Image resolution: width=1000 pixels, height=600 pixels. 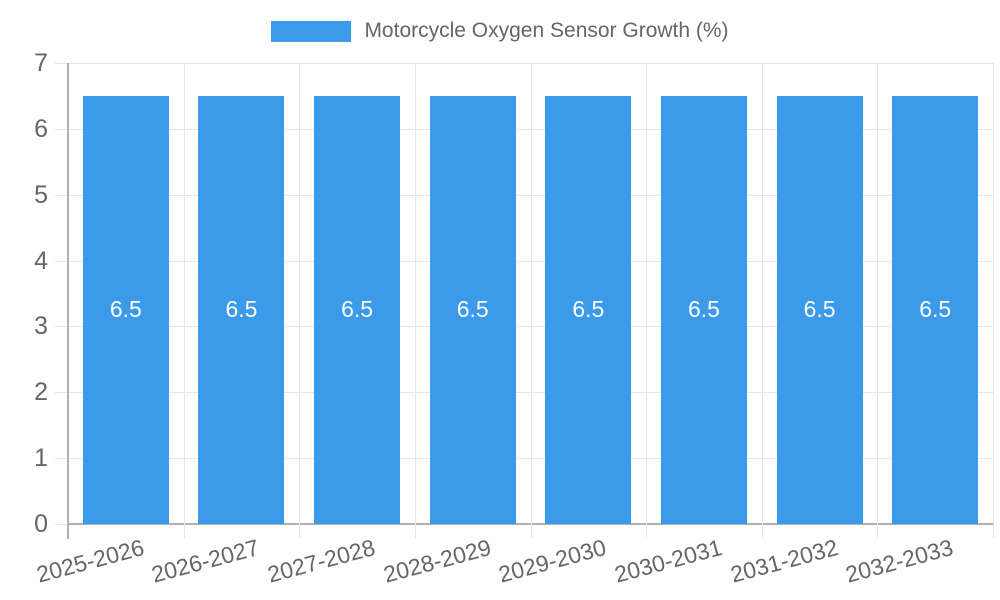 I want to click on x-tick-label: 2032-2033, so click(x=899, y=561).